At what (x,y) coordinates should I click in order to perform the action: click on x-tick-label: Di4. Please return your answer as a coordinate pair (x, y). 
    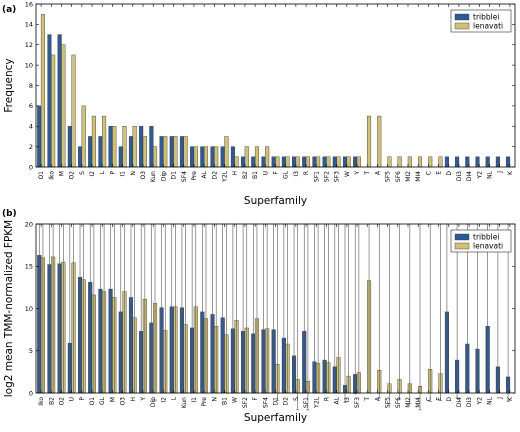
    Looking at the image, I should click on (459, 402).